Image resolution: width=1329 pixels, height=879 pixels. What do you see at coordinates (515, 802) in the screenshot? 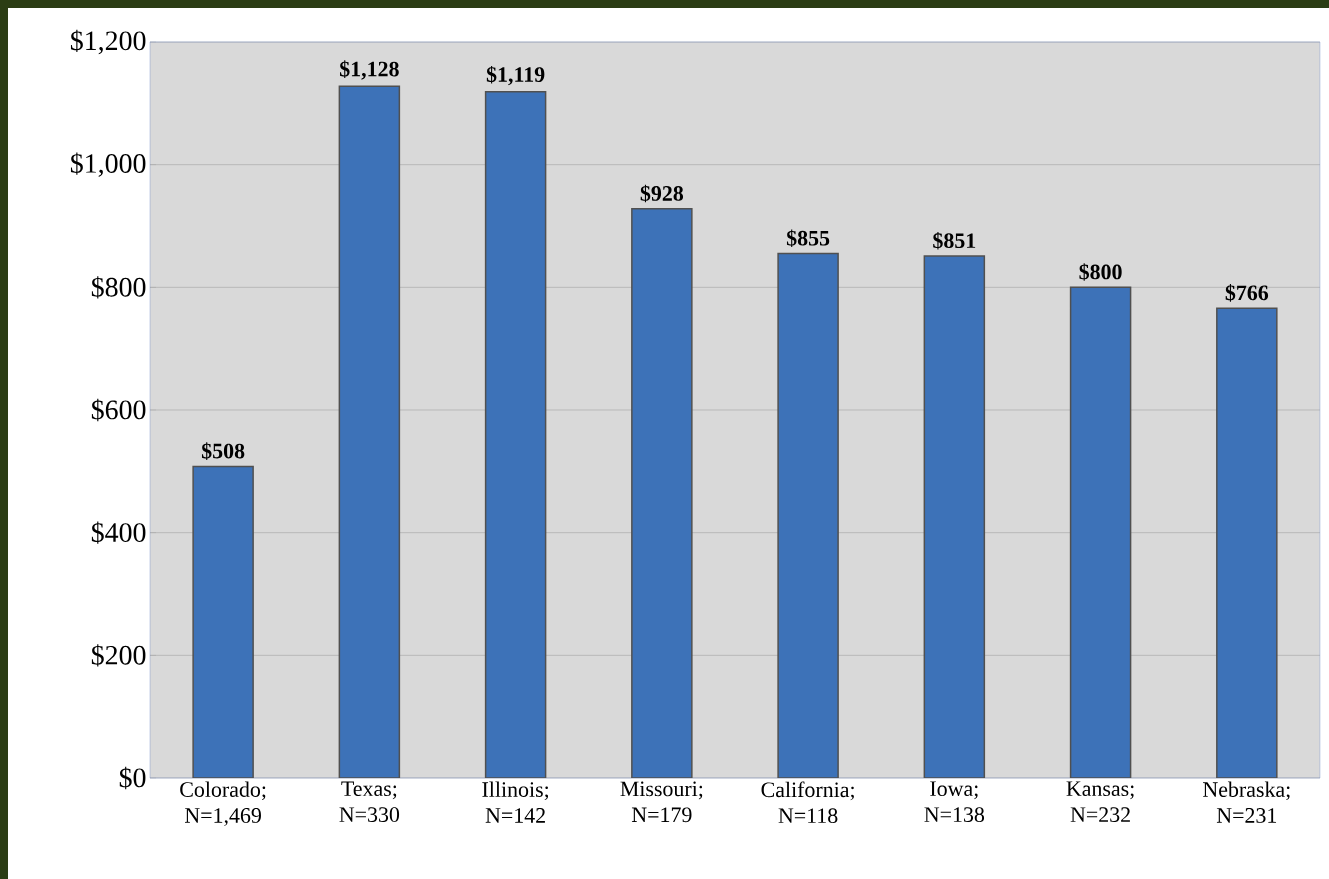
I see `x-tick-label: Illinois; N=142` at bounding box center [515, 802].